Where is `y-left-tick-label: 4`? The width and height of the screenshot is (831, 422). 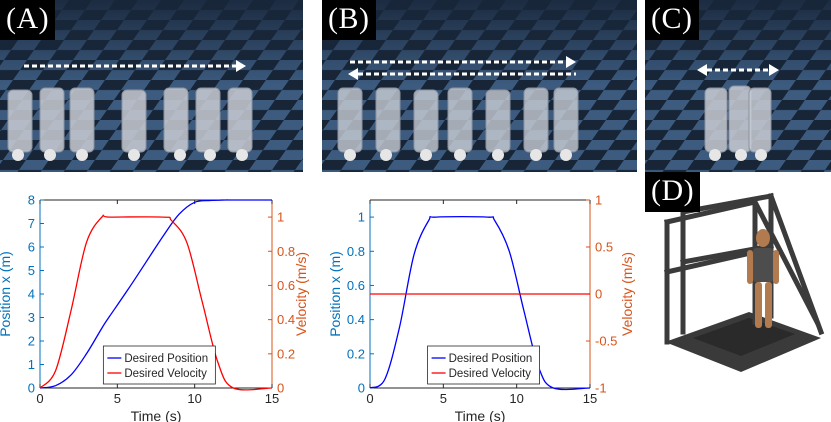 y-left-tick-label: 4 is located at coordinates (31, 294).